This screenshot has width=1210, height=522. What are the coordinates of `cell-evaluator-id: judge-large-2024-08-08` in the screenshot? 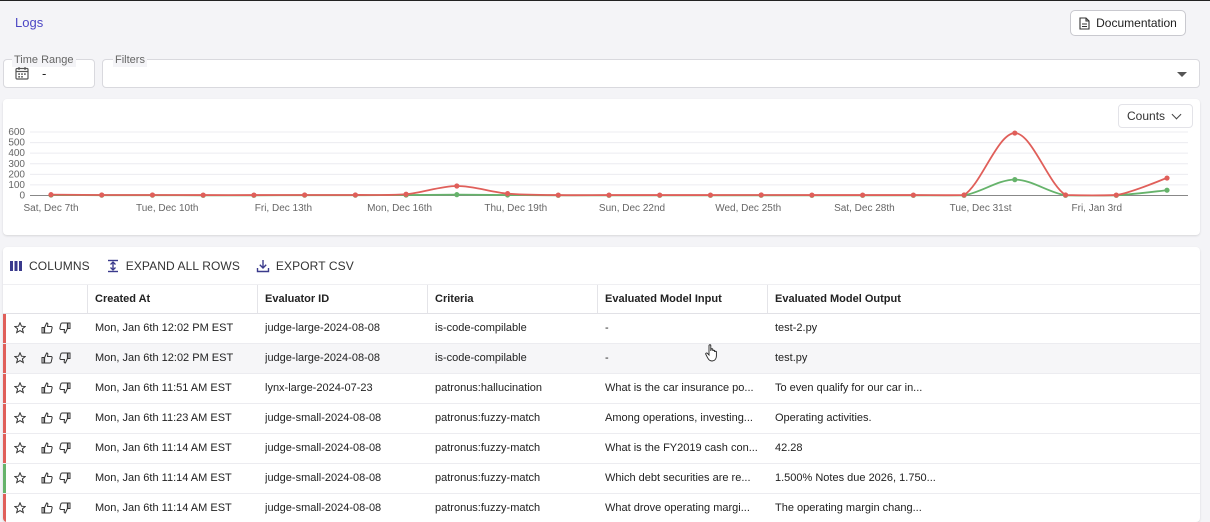 It's located at (322, 328).